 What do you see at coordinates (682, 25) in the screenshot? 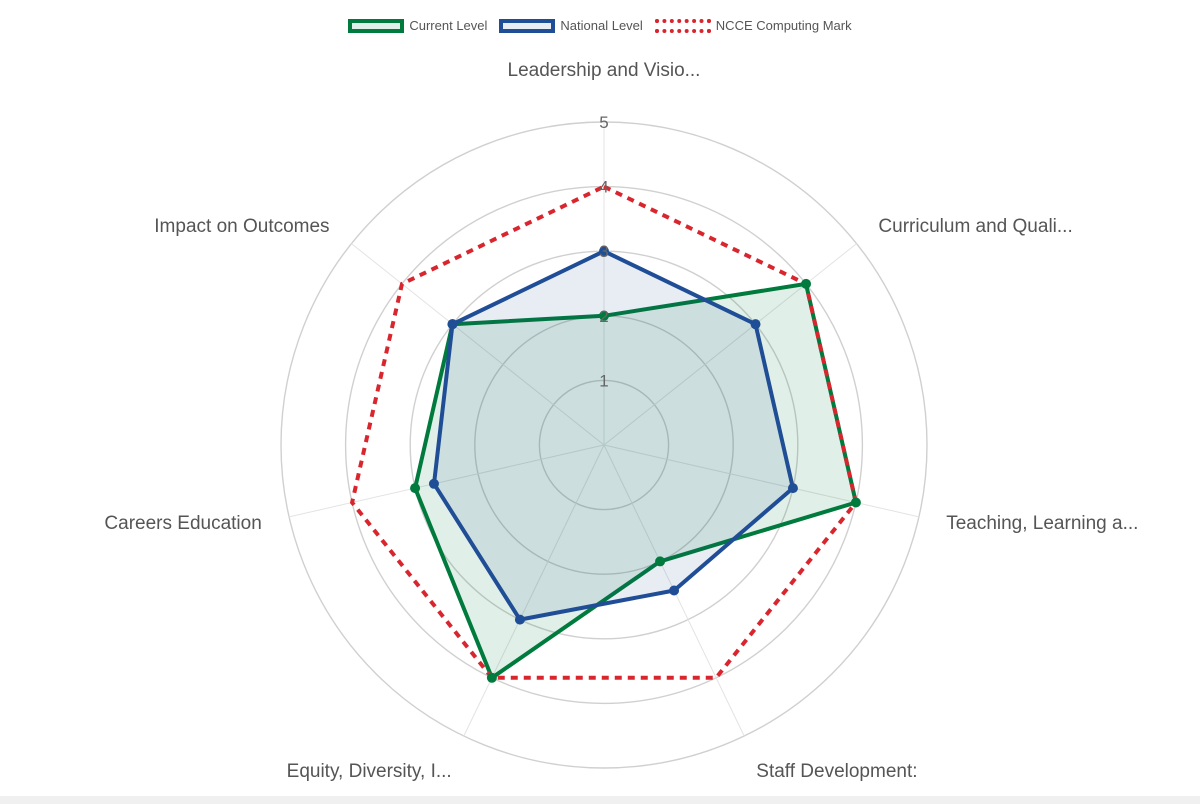
I see `legend-swatch-ncce-mark` at bounding box center [682, 25].